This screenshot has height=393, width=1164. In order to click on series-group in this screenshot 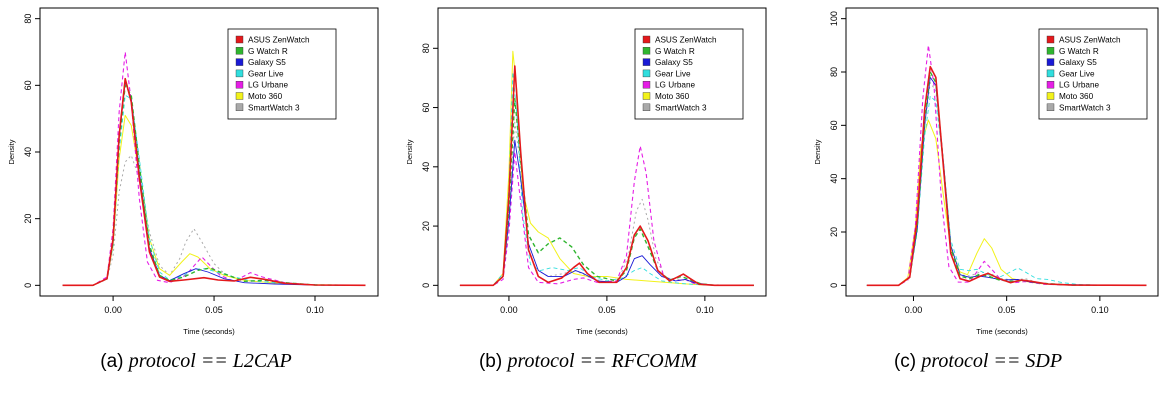, I will do `click(1006, 165)`.